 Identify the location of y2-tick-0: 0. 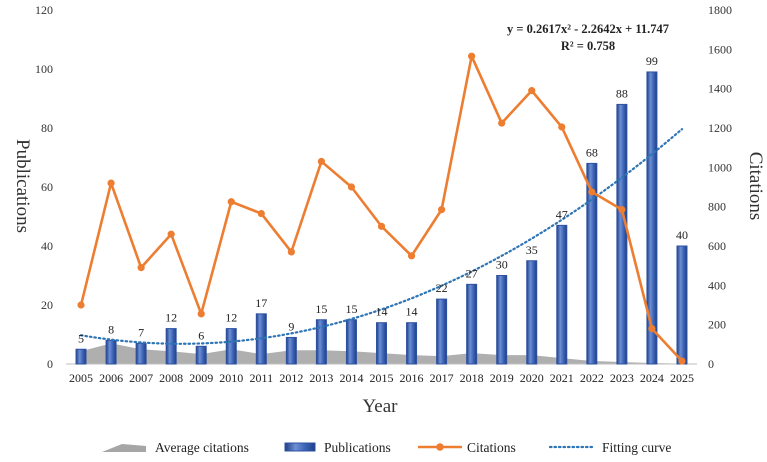
(711, 364).